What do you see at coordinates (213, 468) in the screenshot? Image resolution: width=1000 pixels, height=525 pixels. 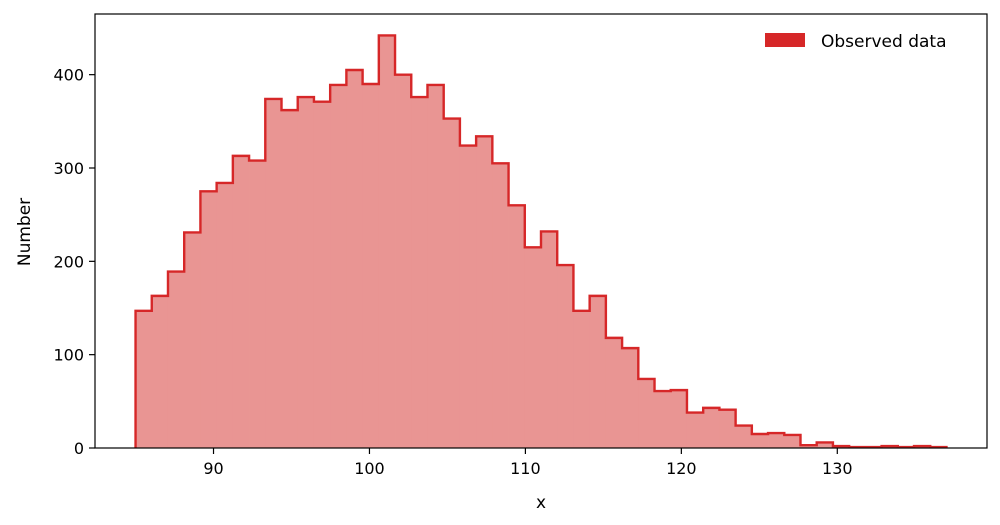 I see `x-tick-label: 90` at bounding box center [213, 468].